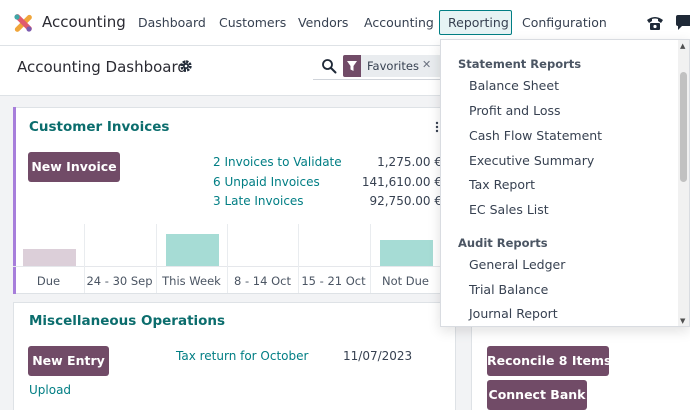 This screenshot has width=690, height=410. Describe the element at coordinates (266, 182) in the screenshot. I see `unpaid-invoices-link: 6 Unpaid Invoices` at that location.